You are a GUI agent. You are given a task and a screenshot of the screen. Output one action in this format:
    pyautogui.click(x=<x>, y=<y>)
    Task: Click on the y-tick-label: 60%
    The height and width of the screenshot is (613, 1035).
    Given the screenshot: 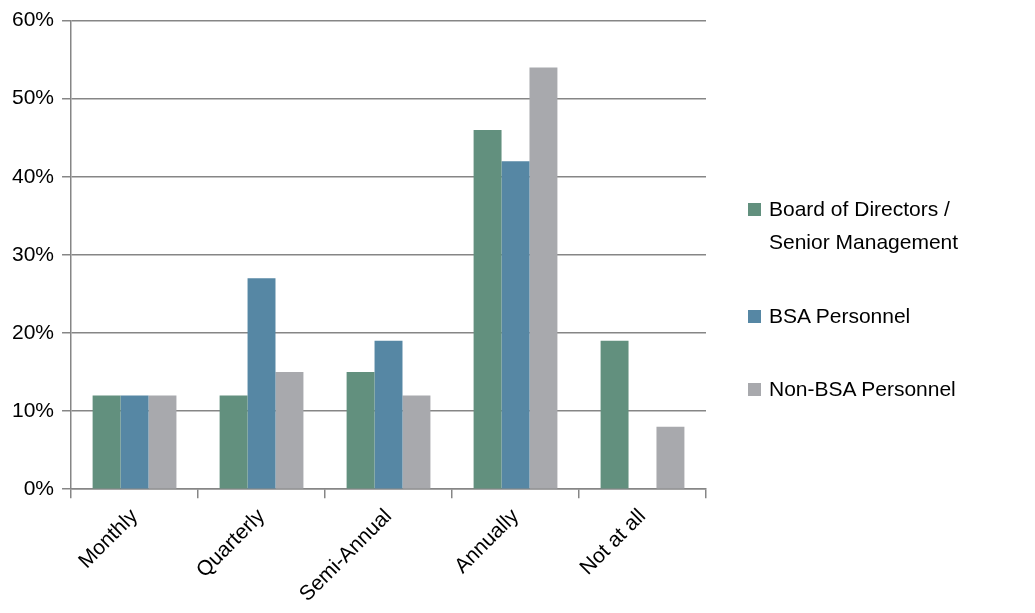 What is the action you would take?
    pyautogui.click(x=33, y=19)
    